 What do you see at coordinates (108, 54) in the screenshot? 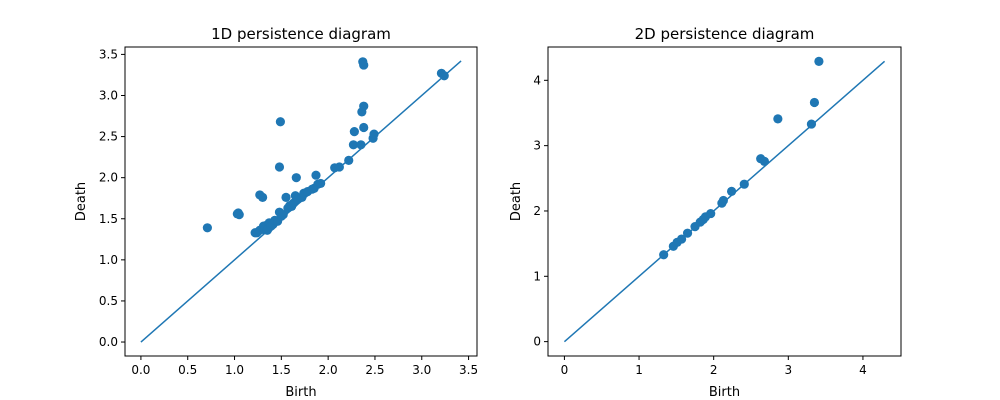
I see `y-tick-label: 3.5` at bounding box center [108, 54].